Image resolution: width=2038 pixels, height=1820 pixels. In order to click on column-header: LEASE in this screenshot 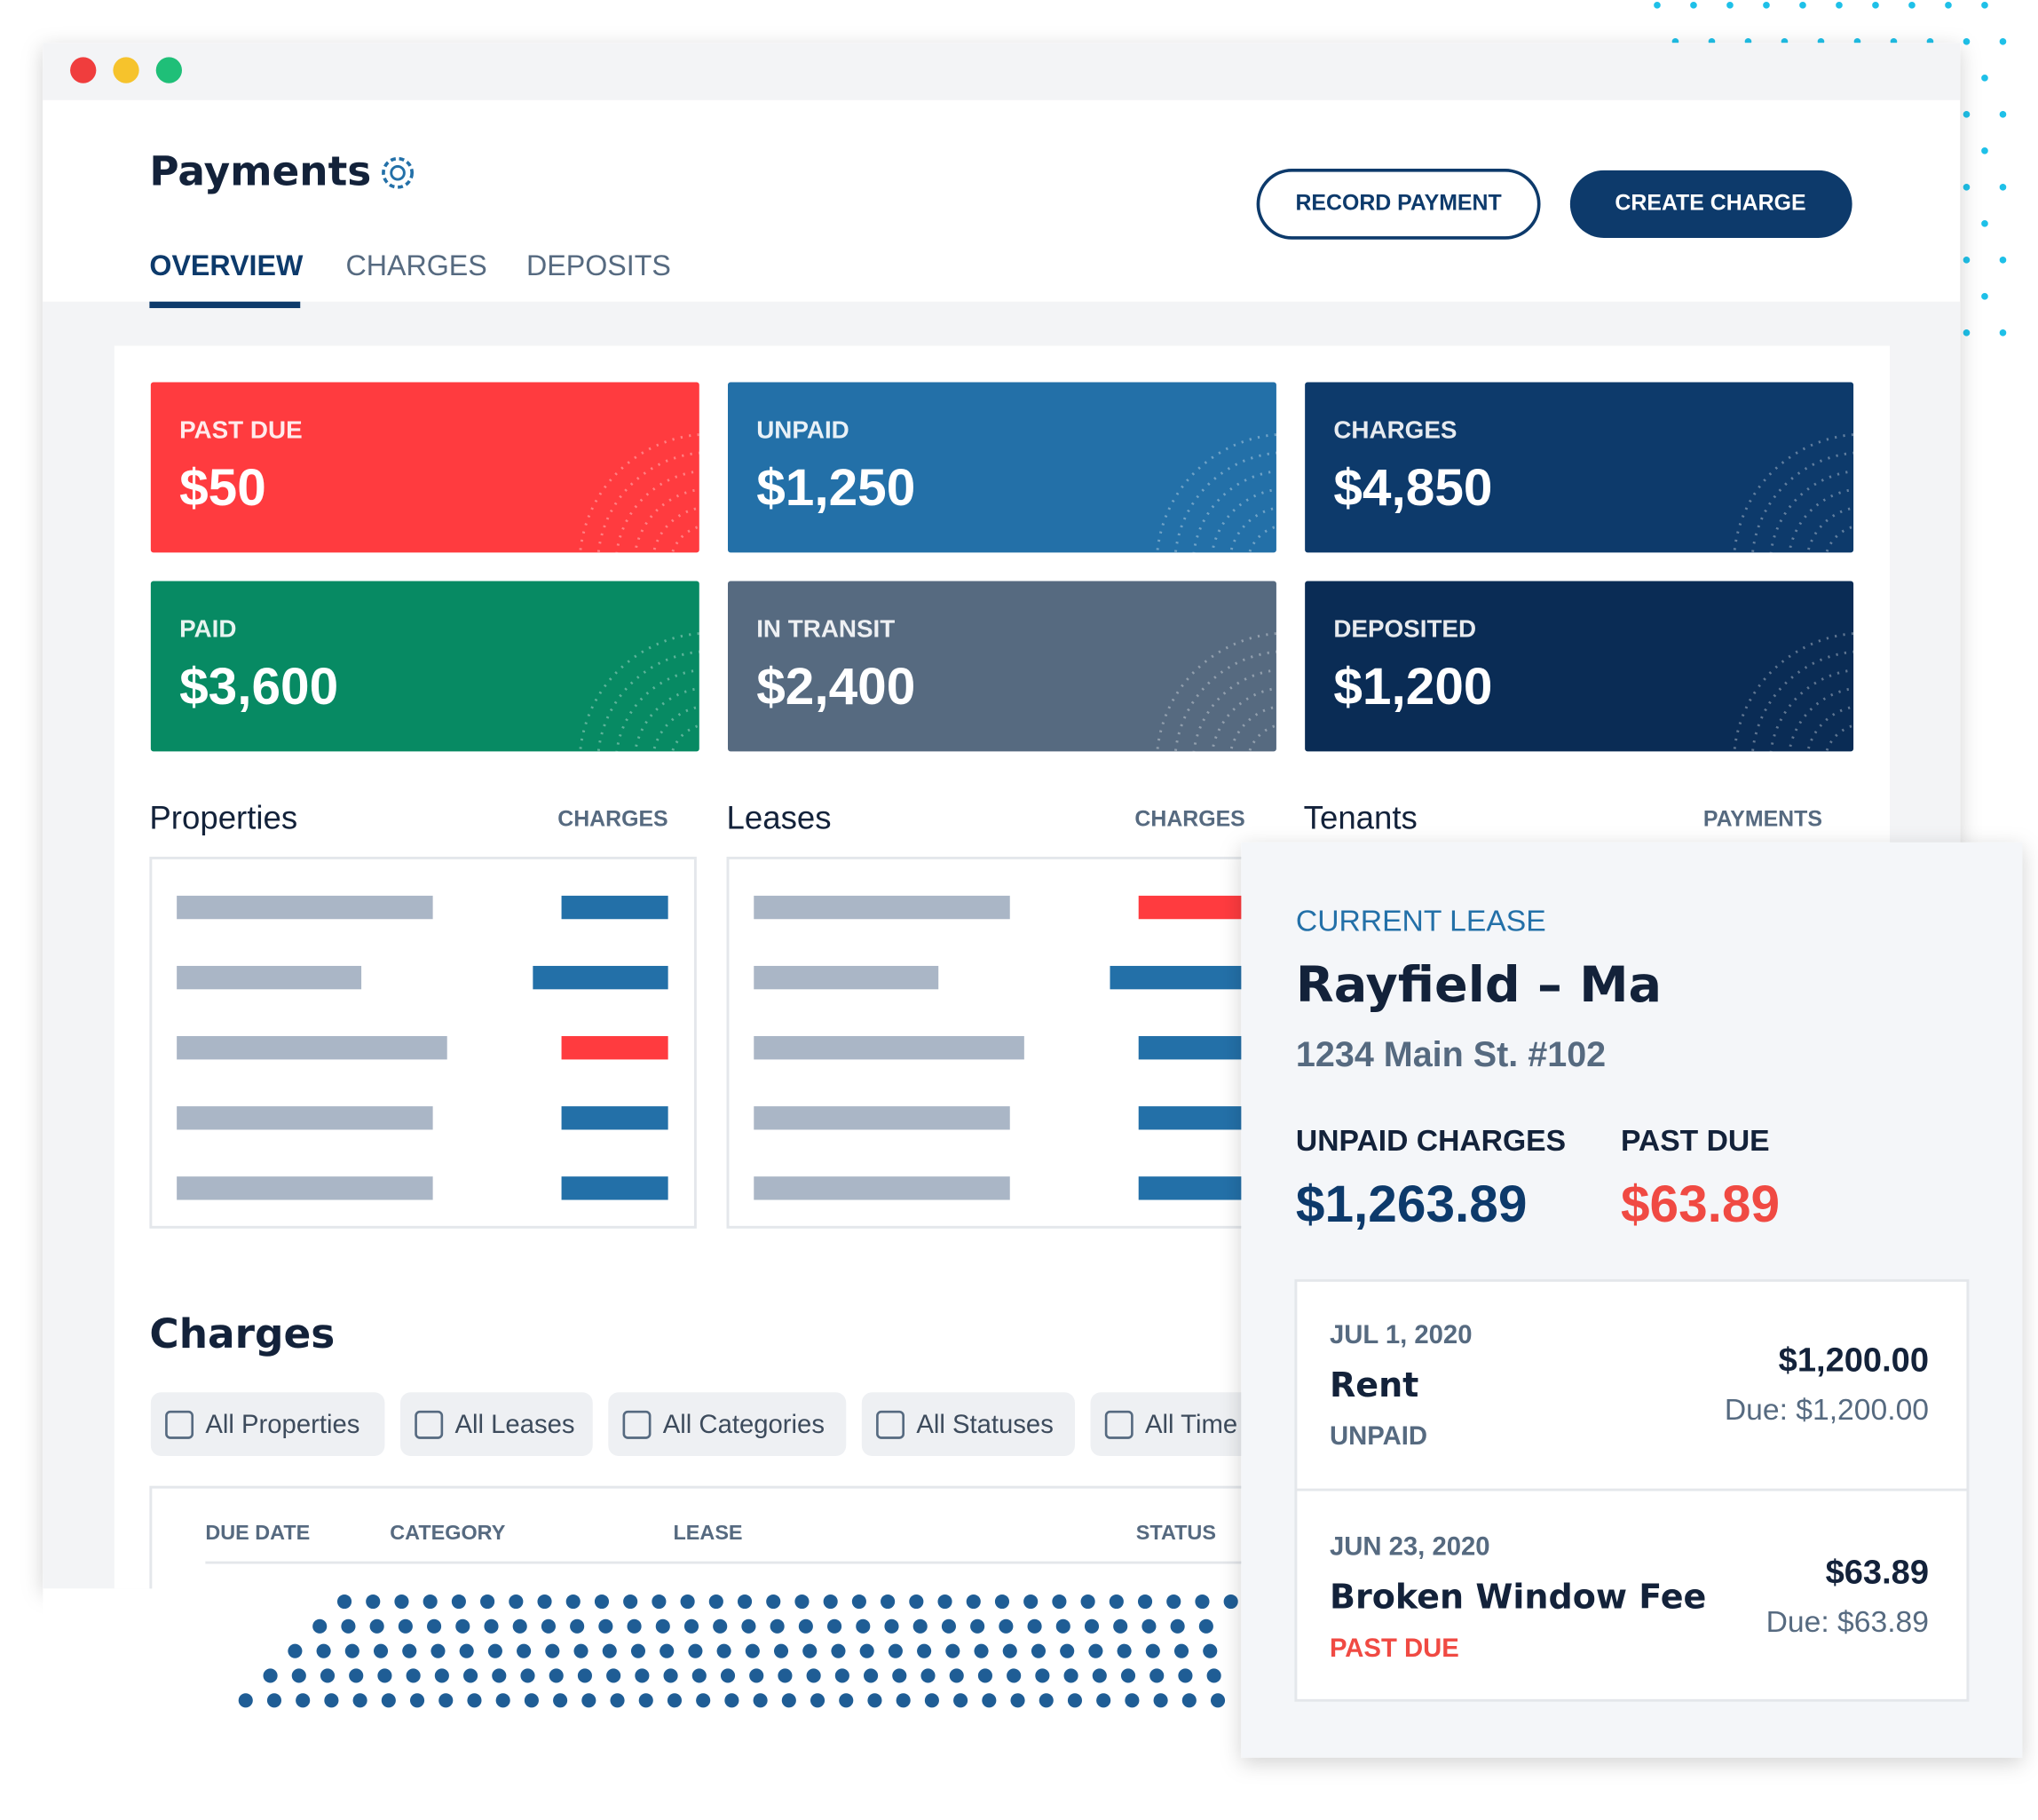, I will do `click(708, 1532)`.